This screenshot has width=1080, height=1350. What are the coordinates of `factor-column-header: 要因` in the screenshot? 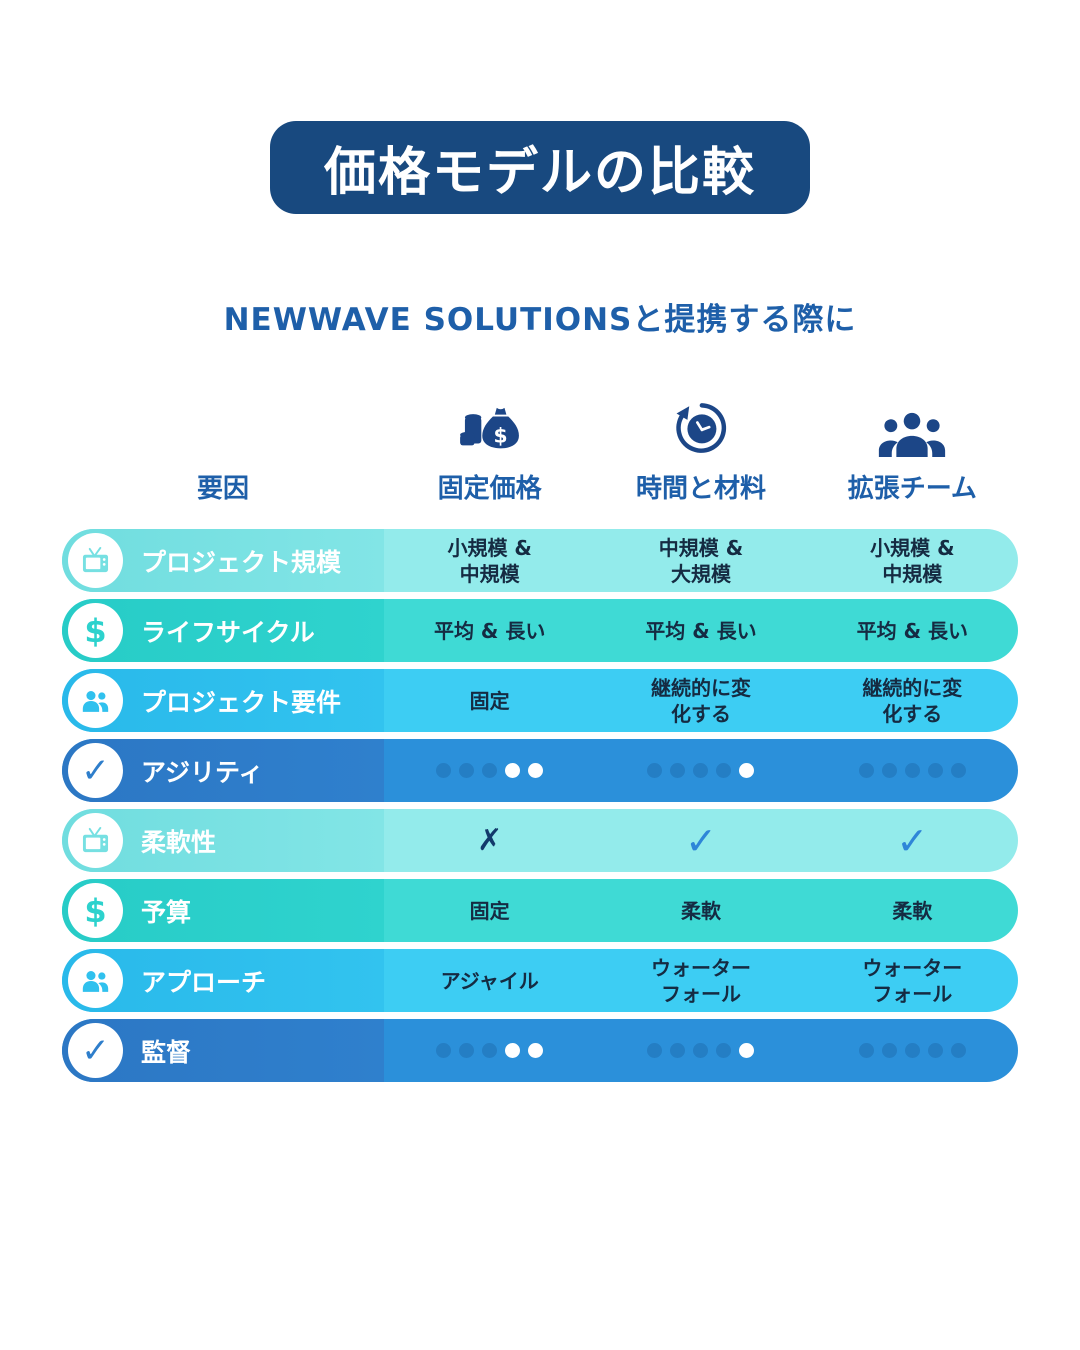 It's located at (222, 489).